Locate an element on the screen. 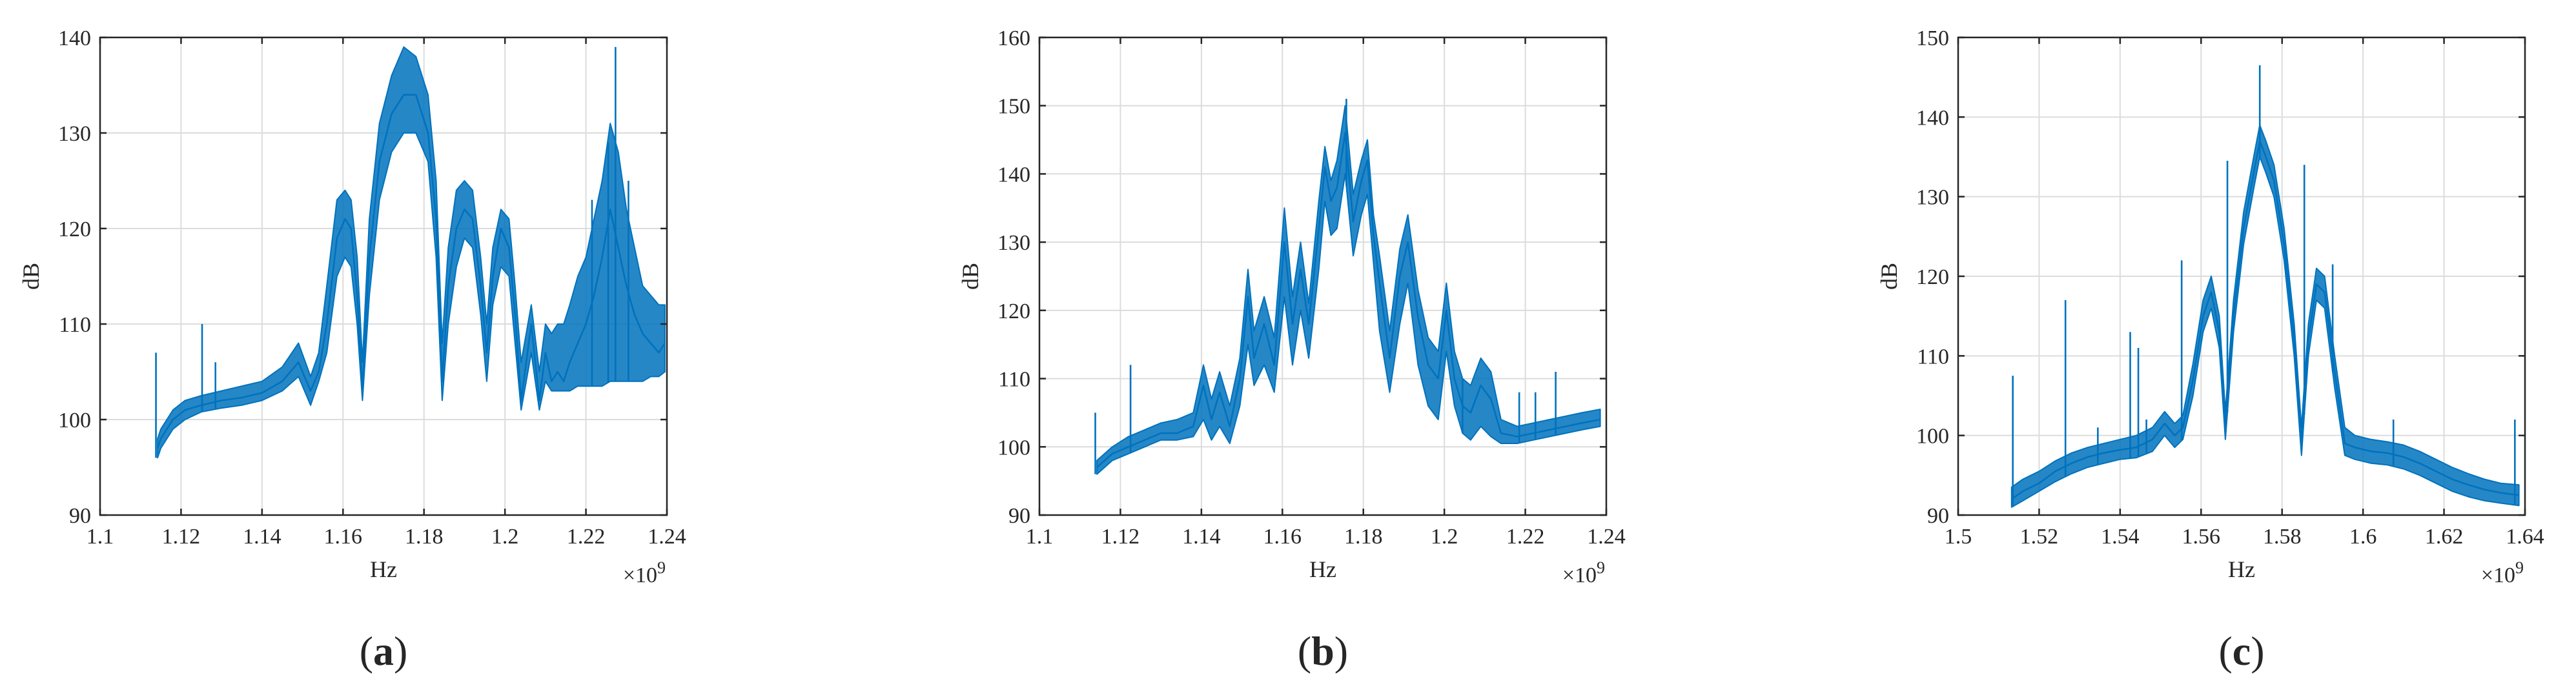  panel-label: (c) is located at coordinates (2241, 651).